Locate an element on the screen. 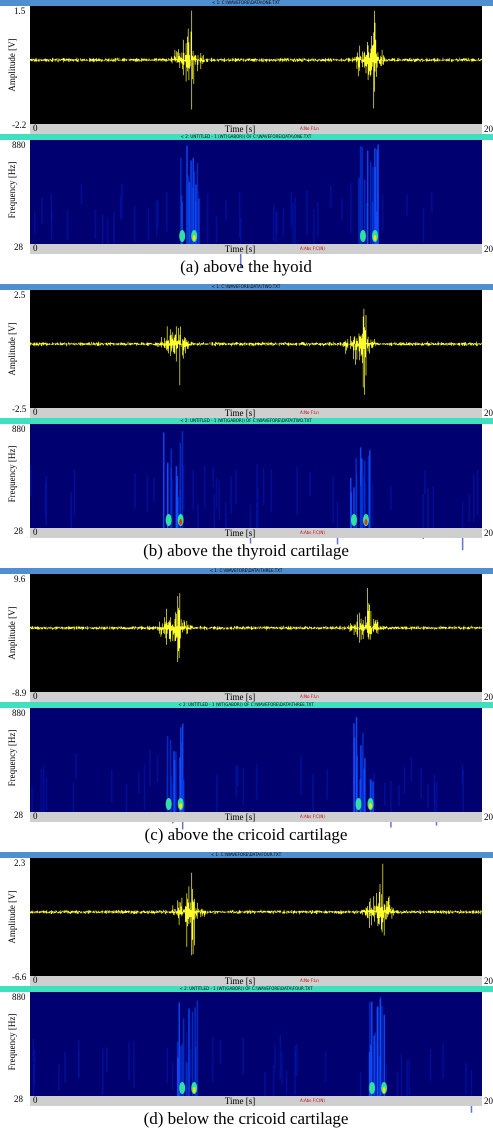 This screenshot has height=1139, width=493. y-min: -2.5 is located at coordinates (19, 409).